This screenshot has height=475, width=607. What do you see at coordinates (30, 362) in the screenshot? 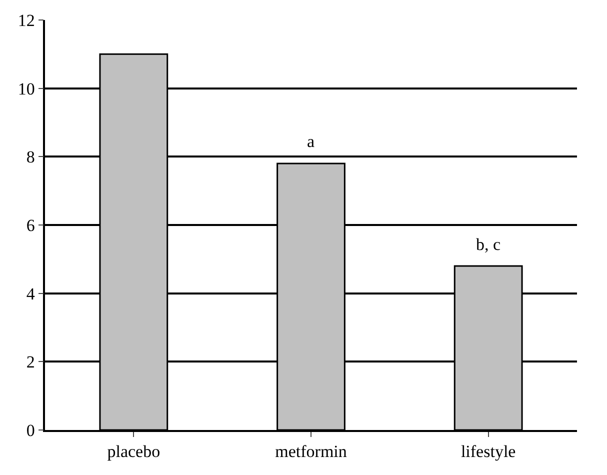
I see `y-tick-label: 2` at bounding box center [30, 362].